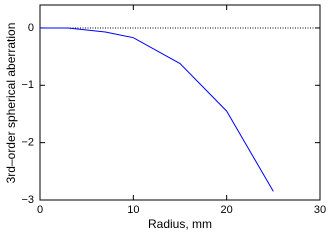  Describe the element at coordinates (27, 85) in the screenshot. I see `y-tick-label: −1` at that location.